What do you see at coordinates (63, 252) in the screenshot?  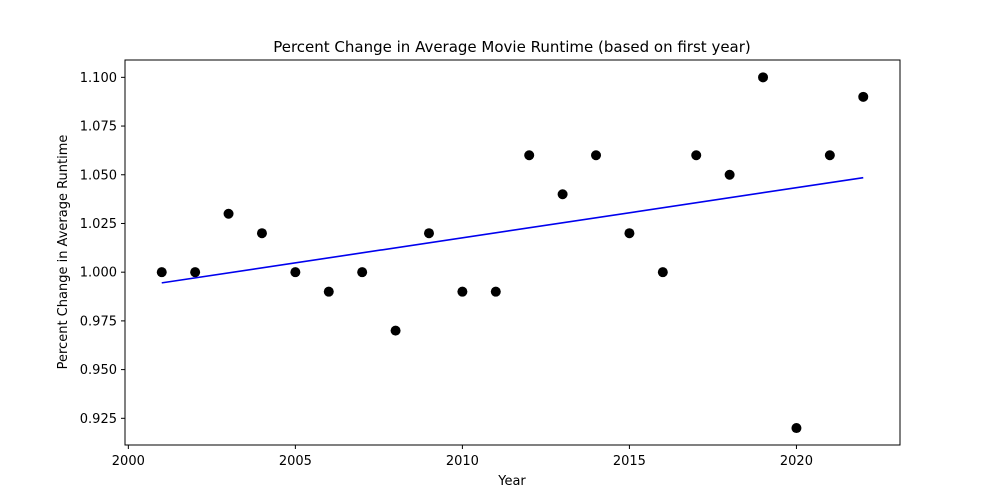 I see `y-axis-label: Percent Change in Average Runtime` at bounding box center [63, 252].